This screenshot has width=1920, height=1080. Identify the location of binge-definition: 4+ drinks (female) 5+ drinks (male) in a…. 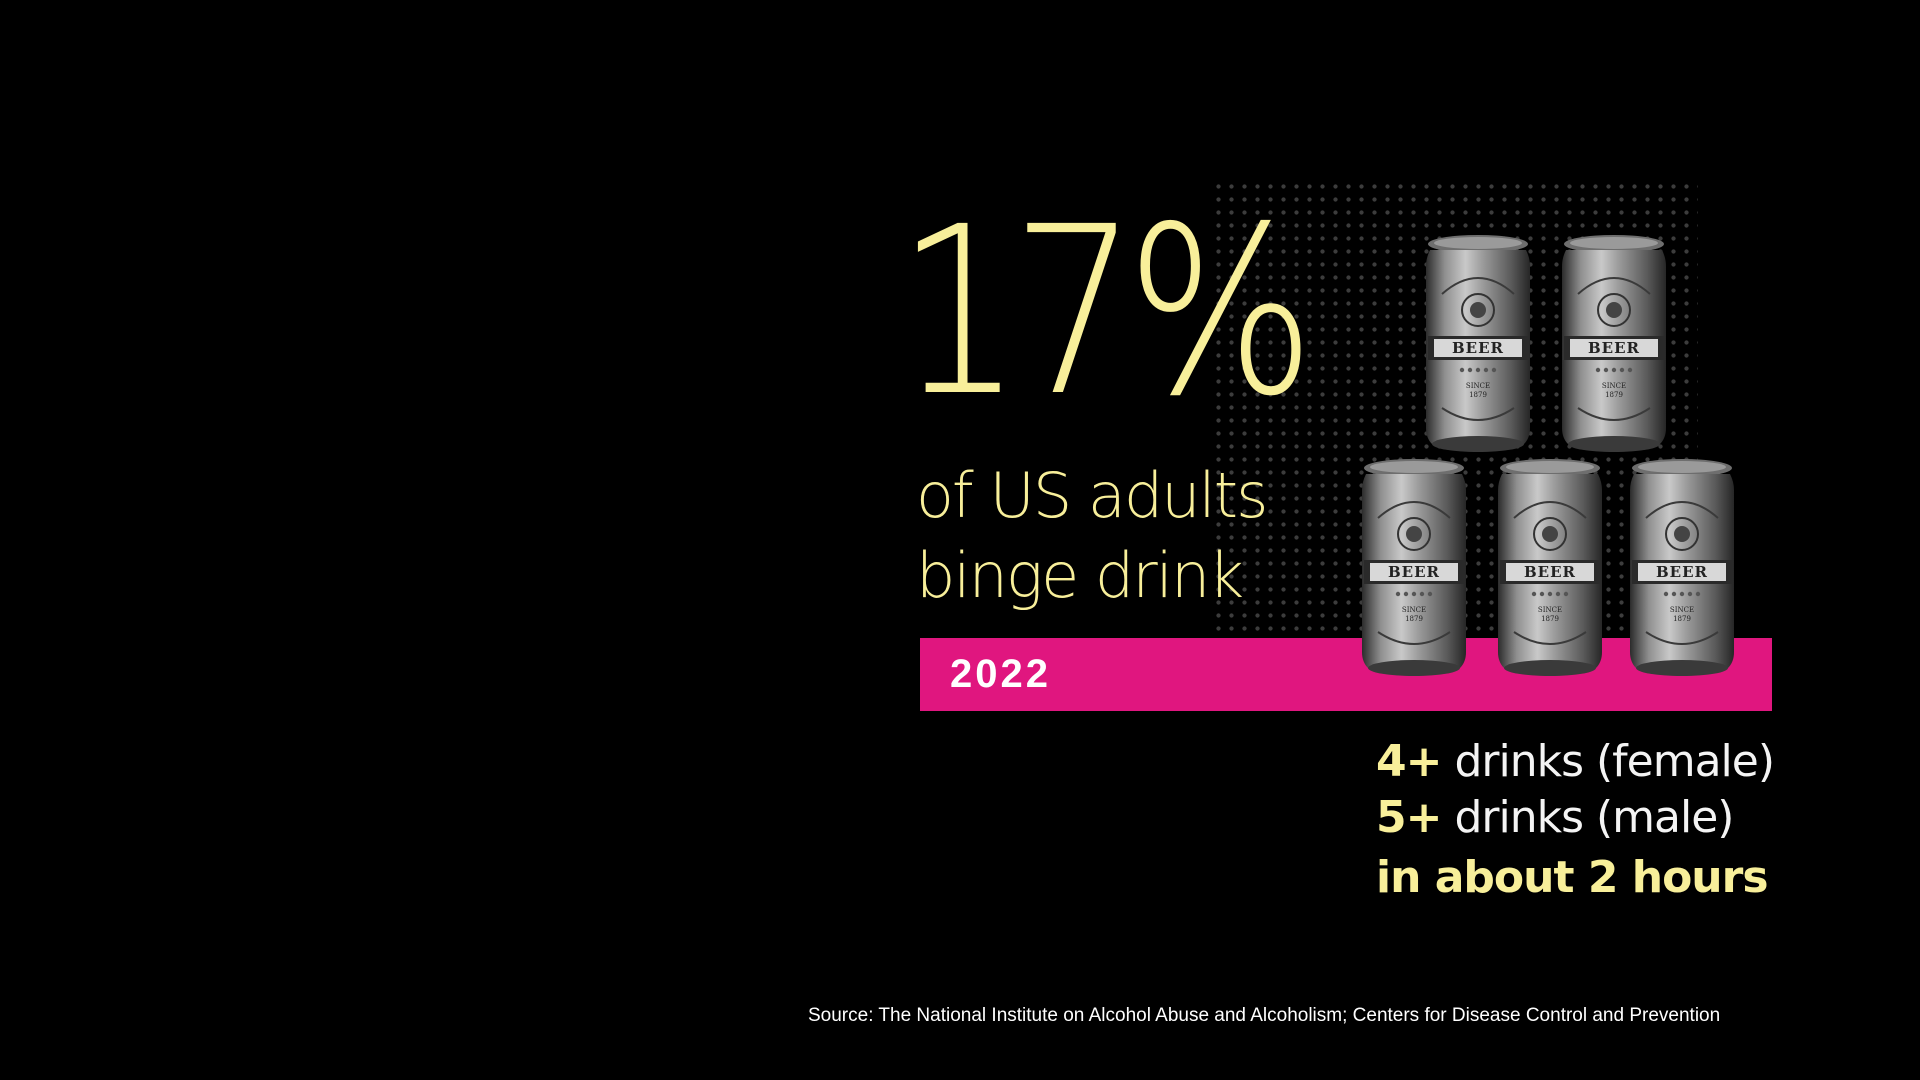
(1575, 820).